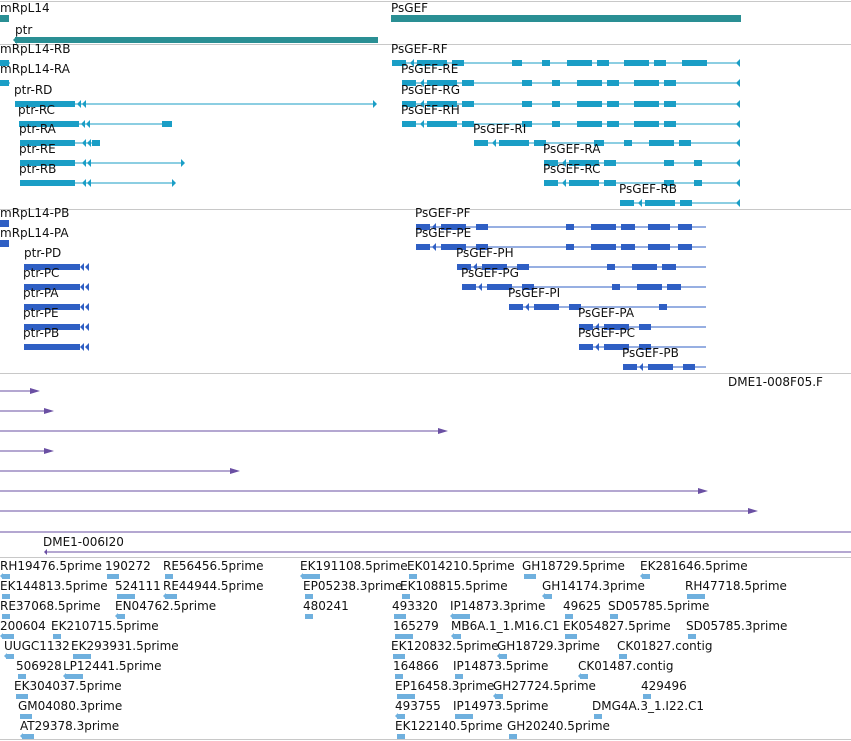  I want to click on est-ip14873-5prime-feature, so click(459, 676).